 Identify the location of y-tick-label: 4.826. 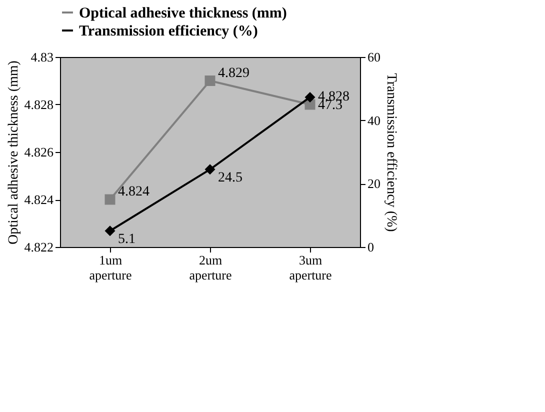
(39, 152).